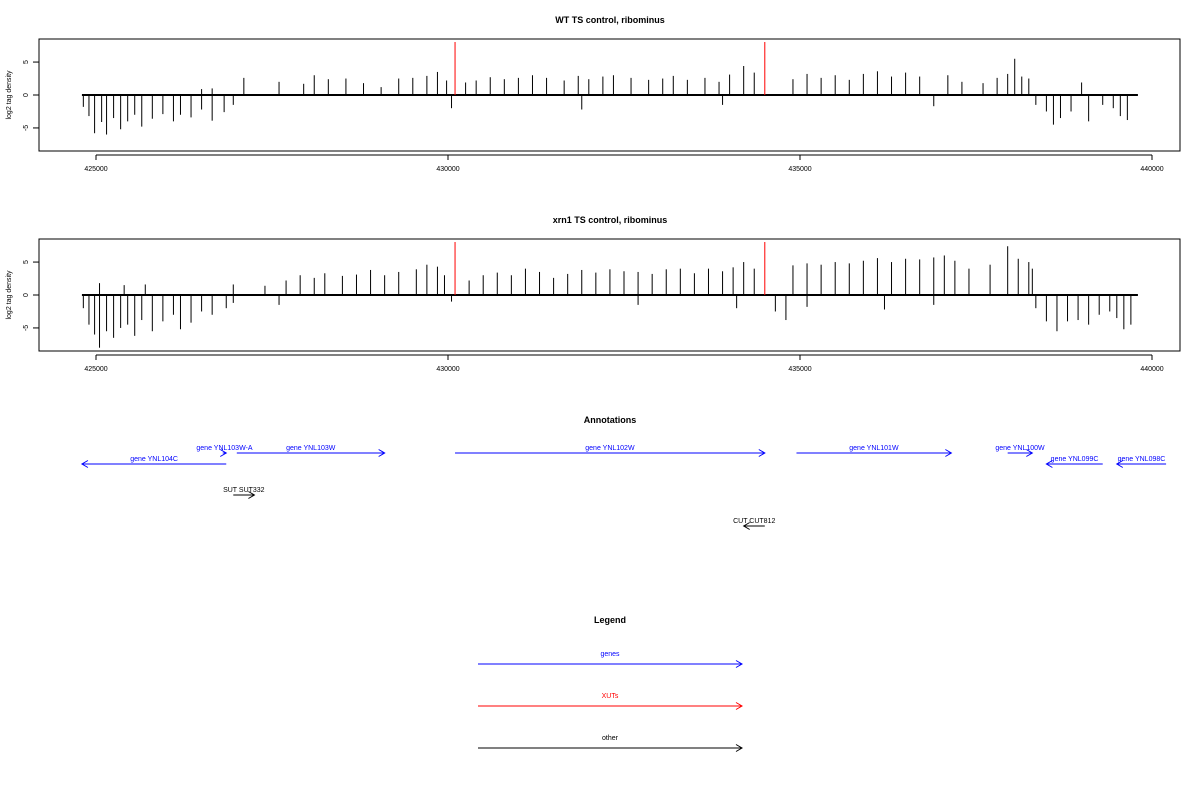 The image size is (1200, 805). I want to click on xrn1-y-tick-label: 0, so click(26, 295).